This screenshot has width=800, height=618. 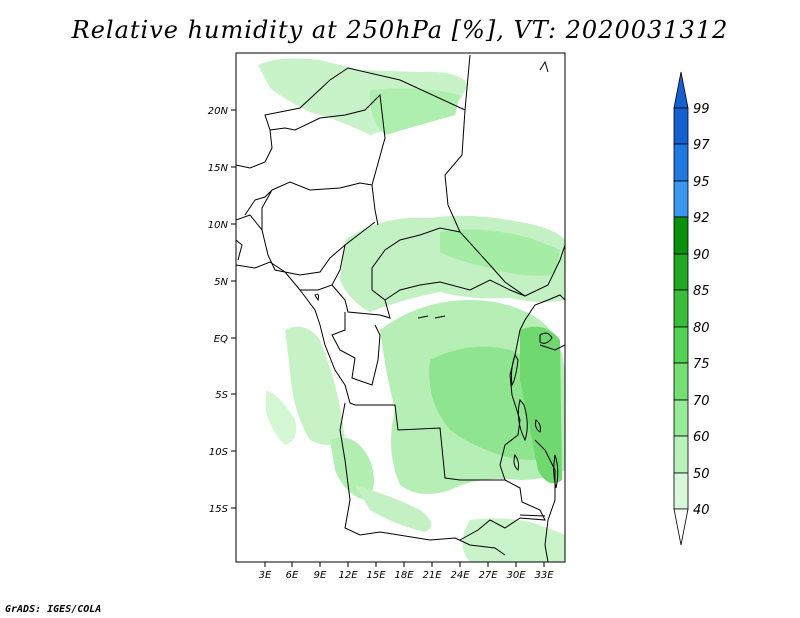 I want to click on humidity-area-north-band, so click(x=414, y=111).